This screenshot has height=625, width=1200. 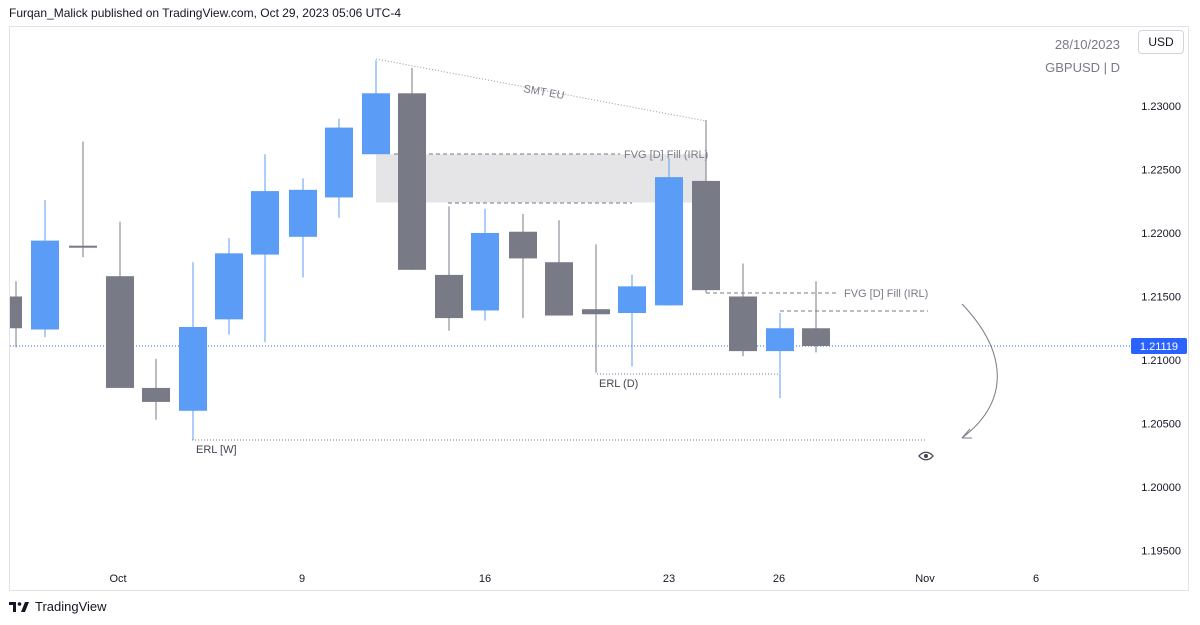 What do you see at coordinates (966, 433) in the screenshot?
I see `projection-arrowhead` at bounding box center [966, 433].